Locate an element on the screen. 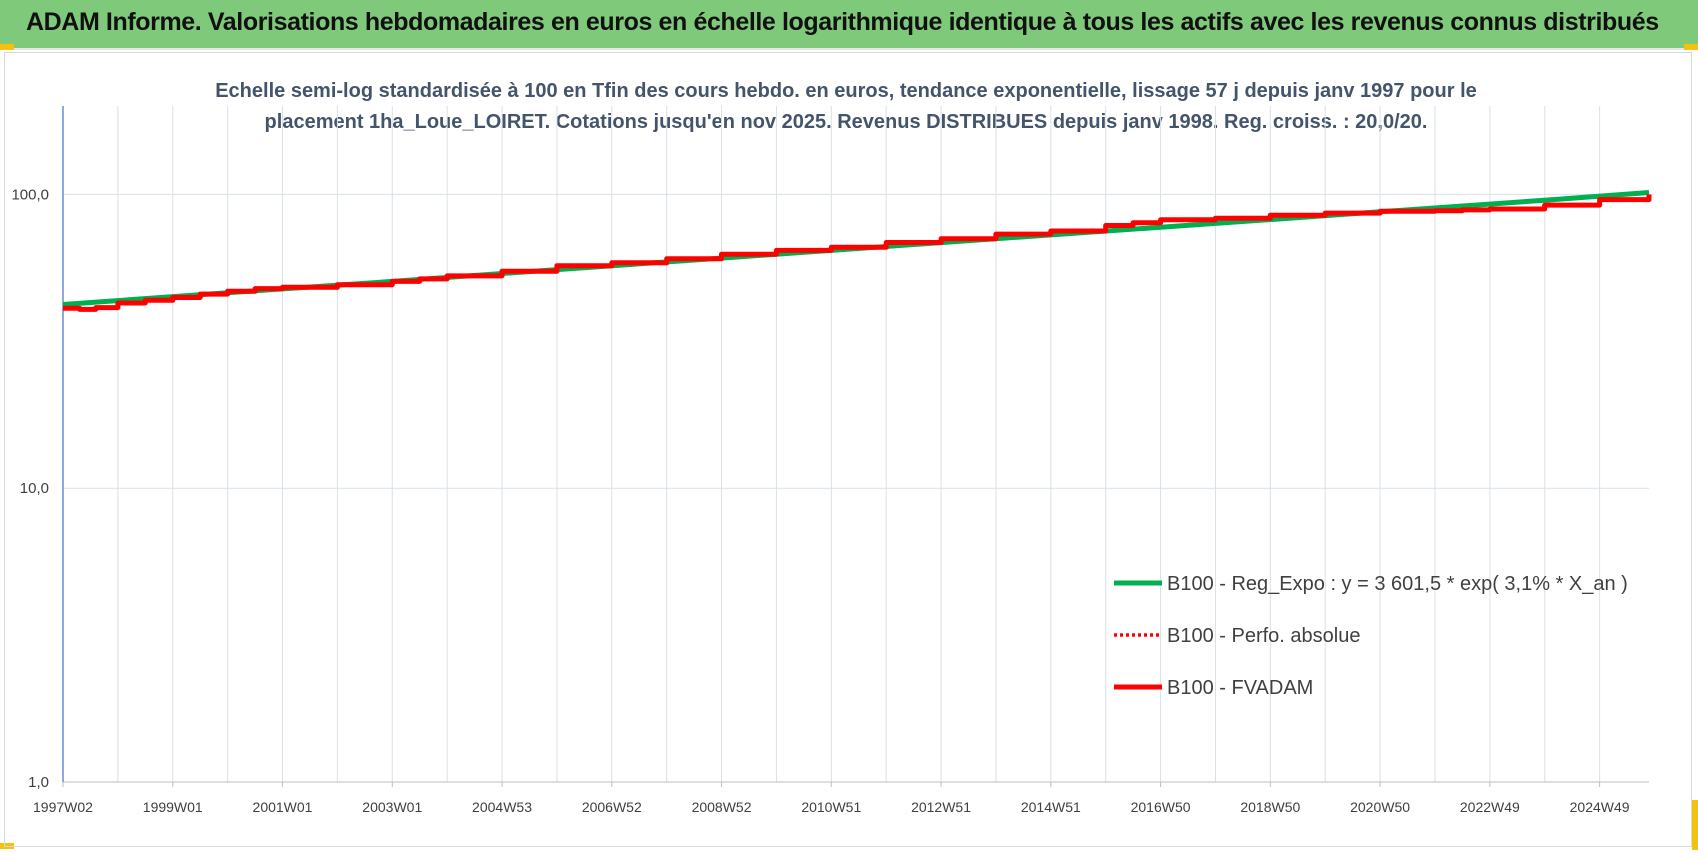 The width and height of the screenshot is (1698, 855). y-axis-ticks: 1,0 10,0 100,0 is located at coordinates (30, 488).